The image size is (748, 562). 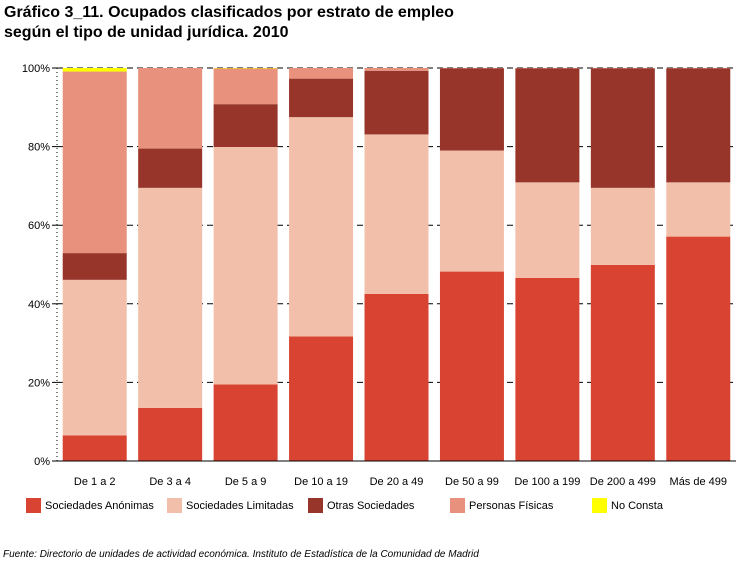 I want to click on legend-item: Sociedades Anónimas, so click(x=90, y=505).